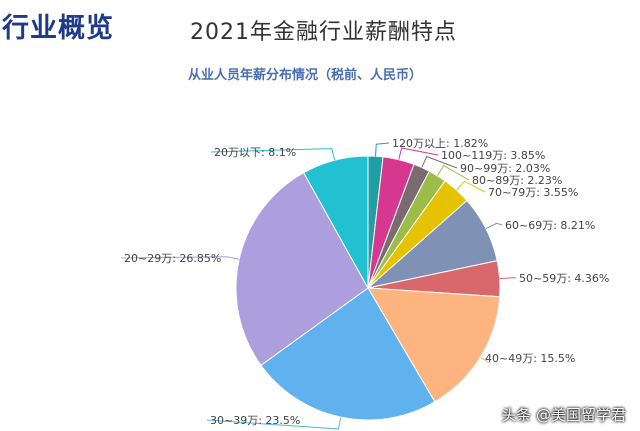 The width and height of the screenshot is (640, 431). I want to click on page-title: 2021年金融行业薪酬特点, so click(323, 32).